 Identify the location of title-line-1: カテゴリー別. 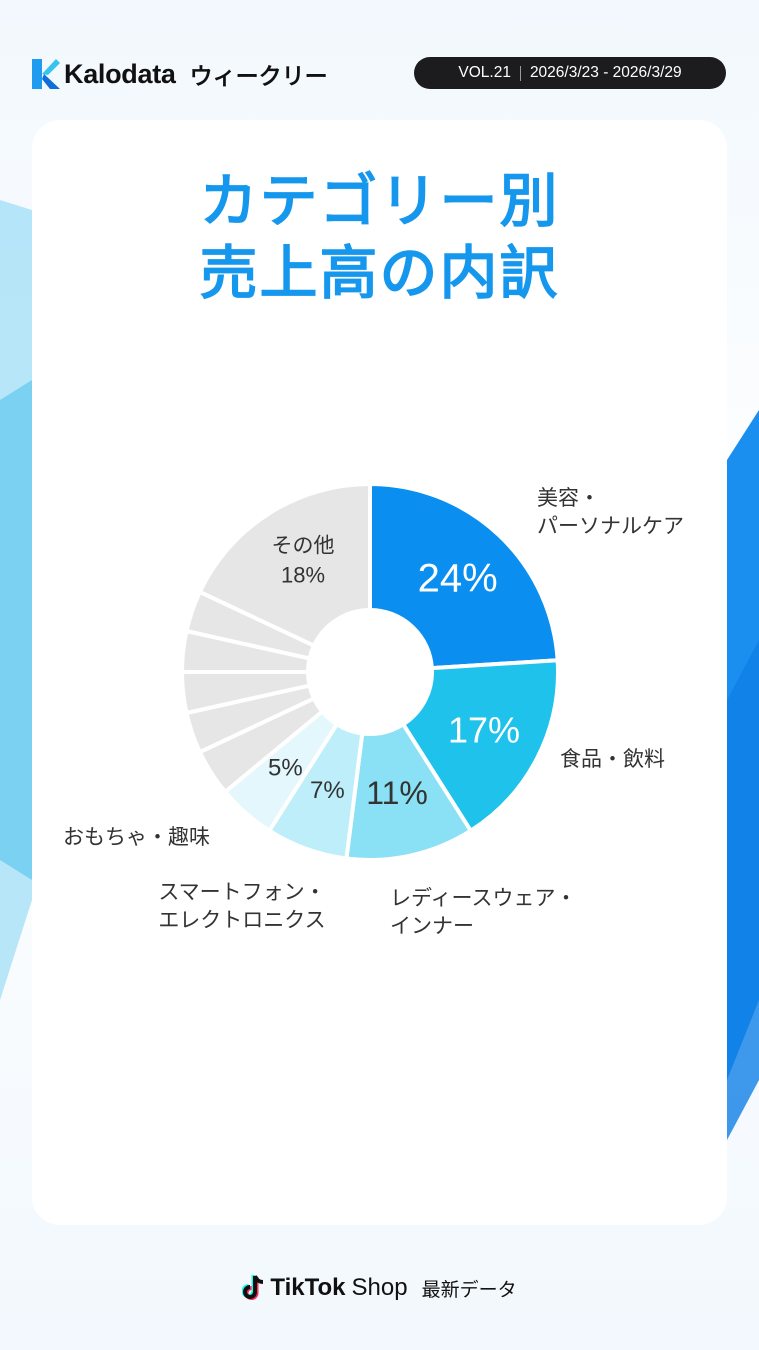
(379, 201).